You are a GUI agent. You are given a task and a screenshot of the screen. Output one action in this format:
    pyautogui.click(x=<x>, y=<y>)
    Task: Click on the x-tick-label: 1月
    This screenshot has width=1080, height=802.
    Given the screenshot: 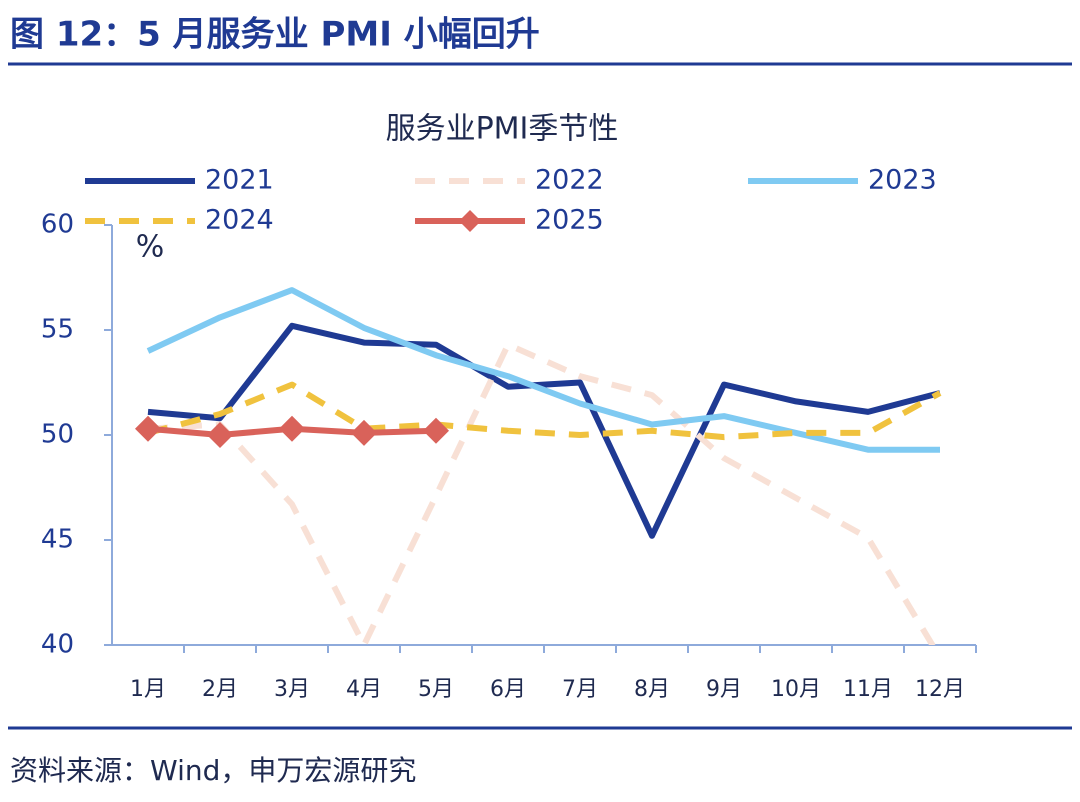 What is the action you would take?
    pyautogui.click(x=148, y=689)
    